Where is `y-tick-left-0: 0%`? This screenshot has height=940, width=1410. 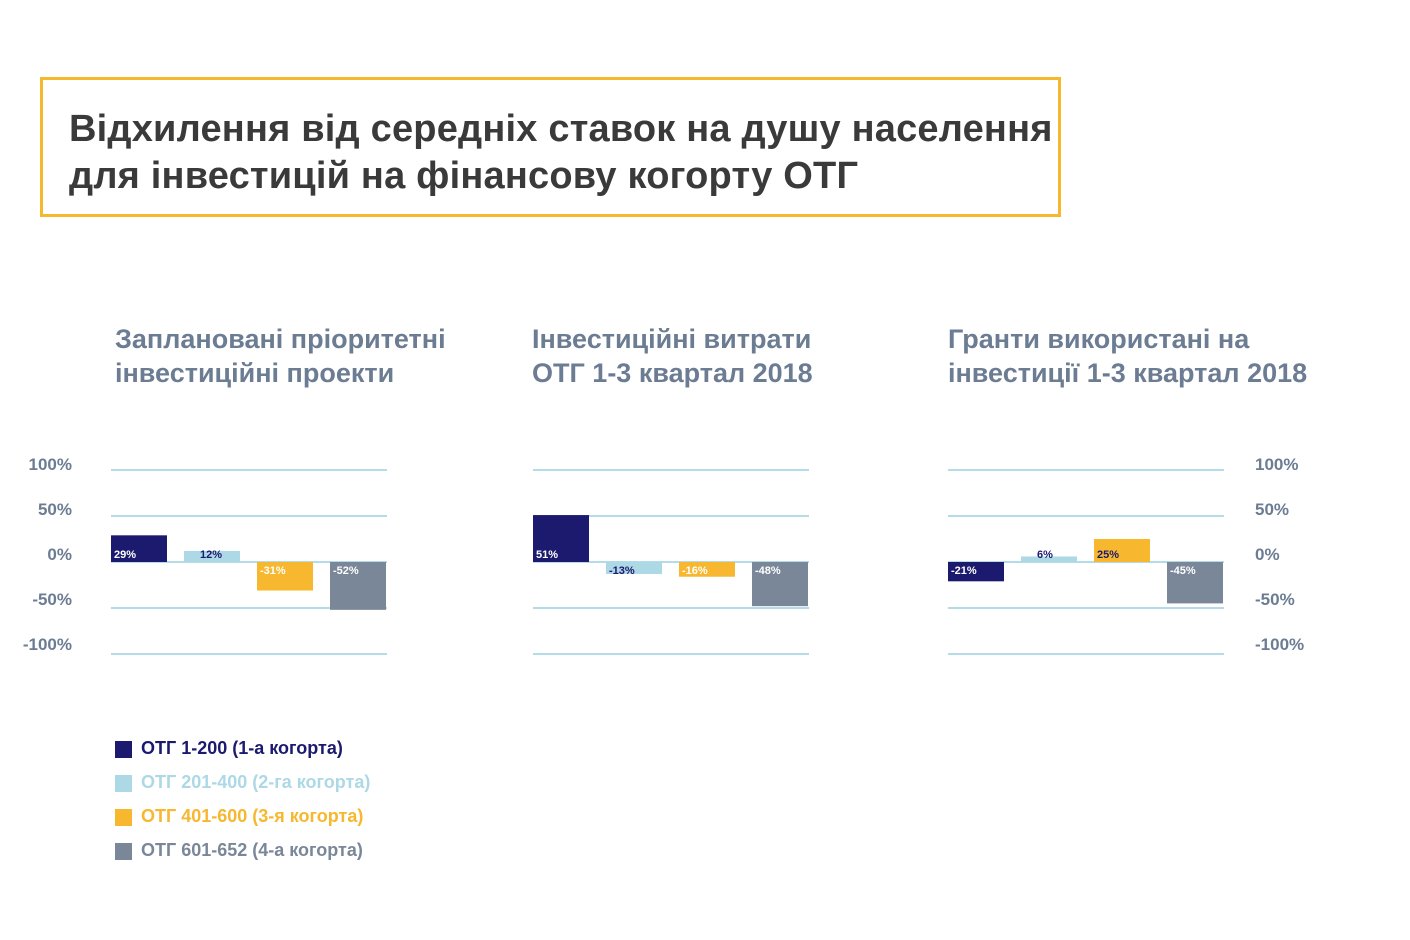 y-tick-left-0: 0% is located at coordinates (59, 554).